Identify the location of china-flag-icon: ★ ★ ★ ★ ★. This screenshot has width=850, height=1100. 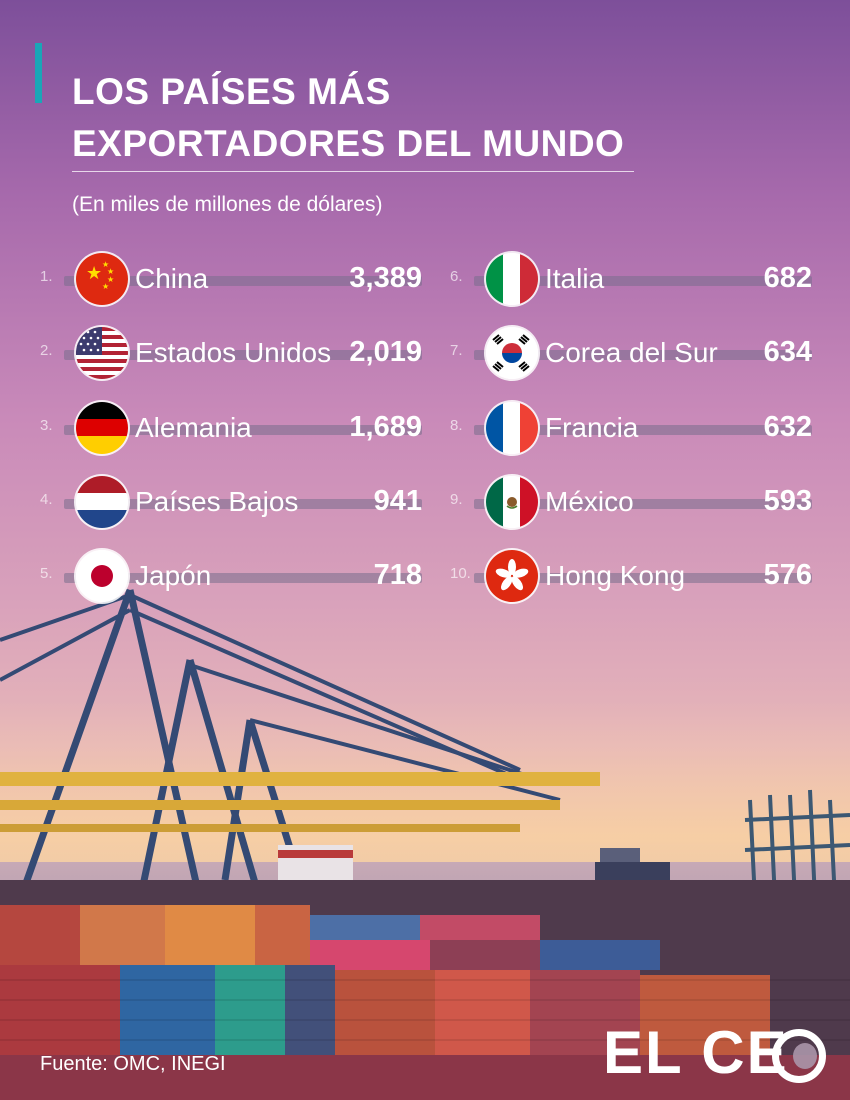
(102, 279).